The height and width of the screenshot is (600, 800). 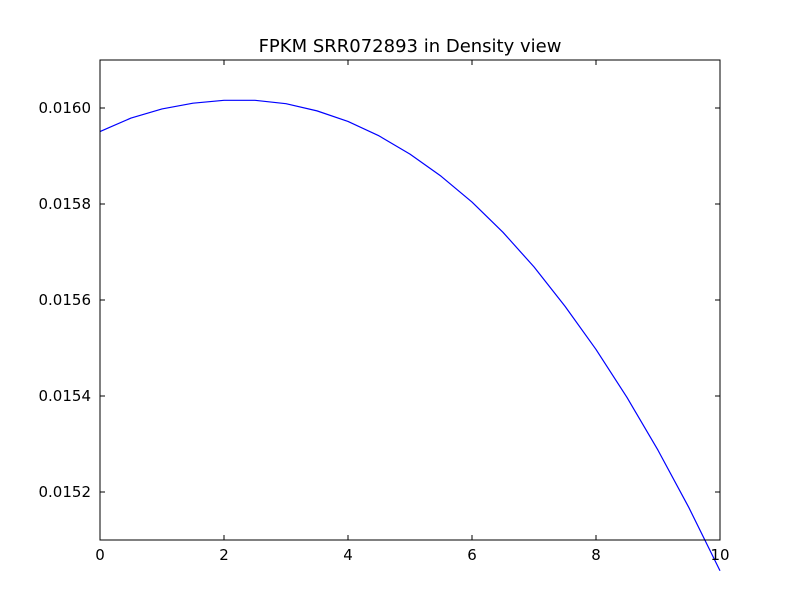 I want to click on y-tick-label: 0.0158, so click(x=65, y=204).